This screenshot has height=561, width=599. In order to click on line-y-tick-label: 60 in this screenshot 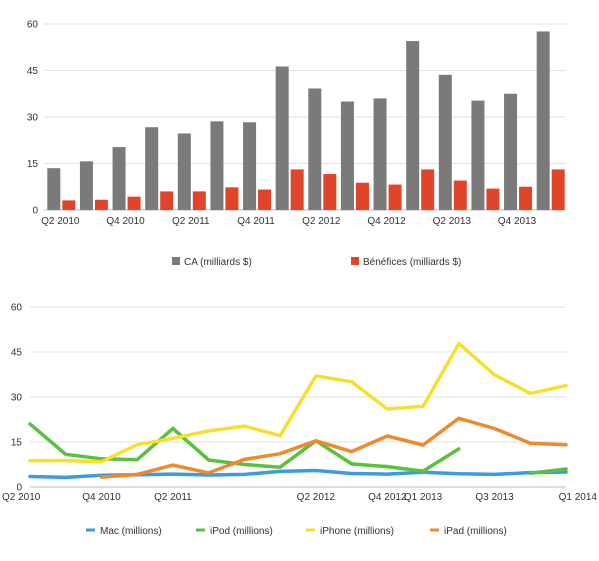, I will do `click(17, 308)`.